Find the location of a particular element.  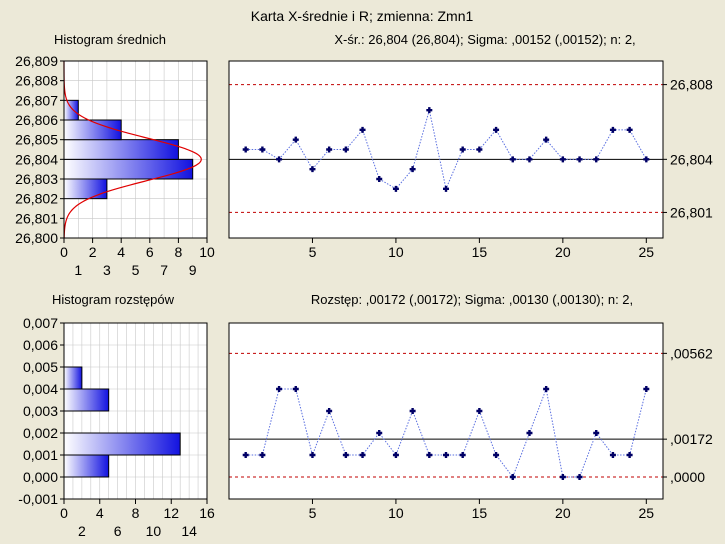

y-tick-label: -0,001 is located at coordinates (38, 499).